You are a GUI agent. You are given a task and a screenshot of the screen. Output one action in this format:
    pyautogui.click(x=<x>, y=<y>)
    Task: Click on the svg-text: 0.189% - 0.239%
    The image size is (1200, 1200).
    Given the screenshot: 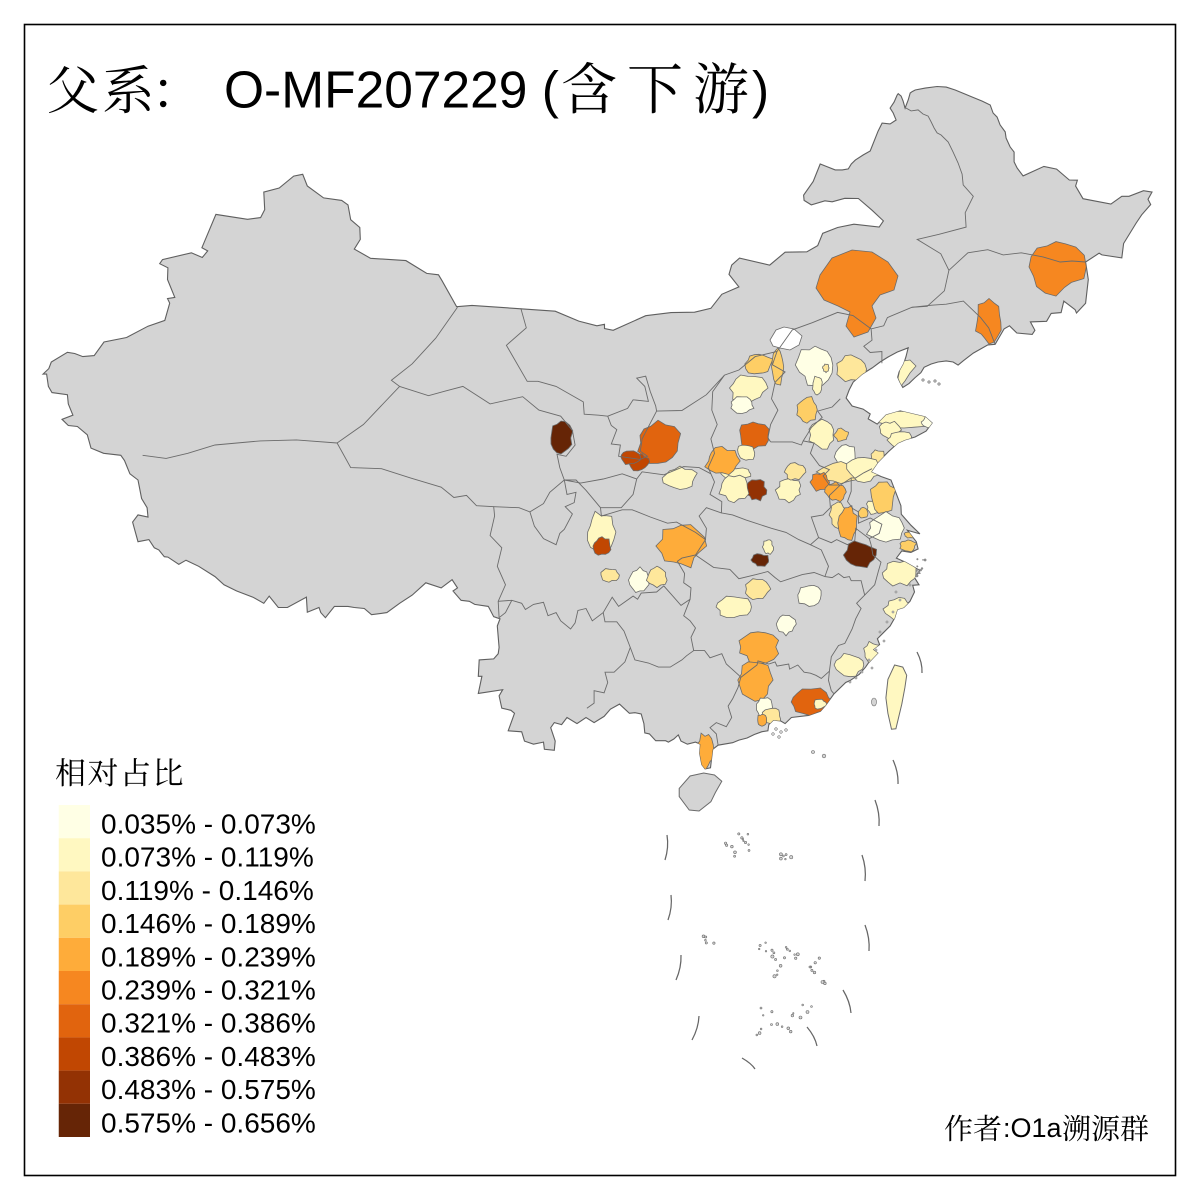 What is the action you would take?
    pyautogui.click(x=208, y=956)
    